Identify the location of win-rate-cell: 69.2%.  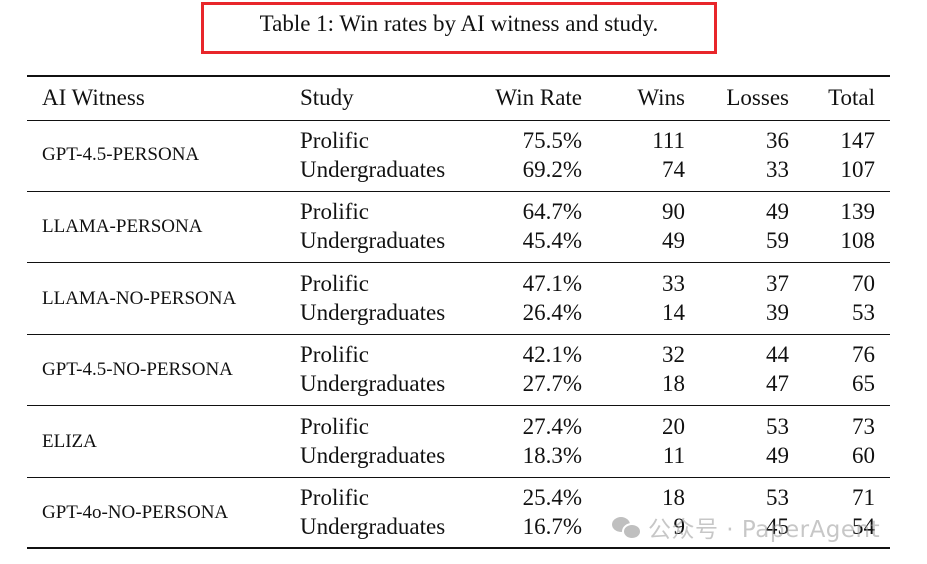
(552, 169).